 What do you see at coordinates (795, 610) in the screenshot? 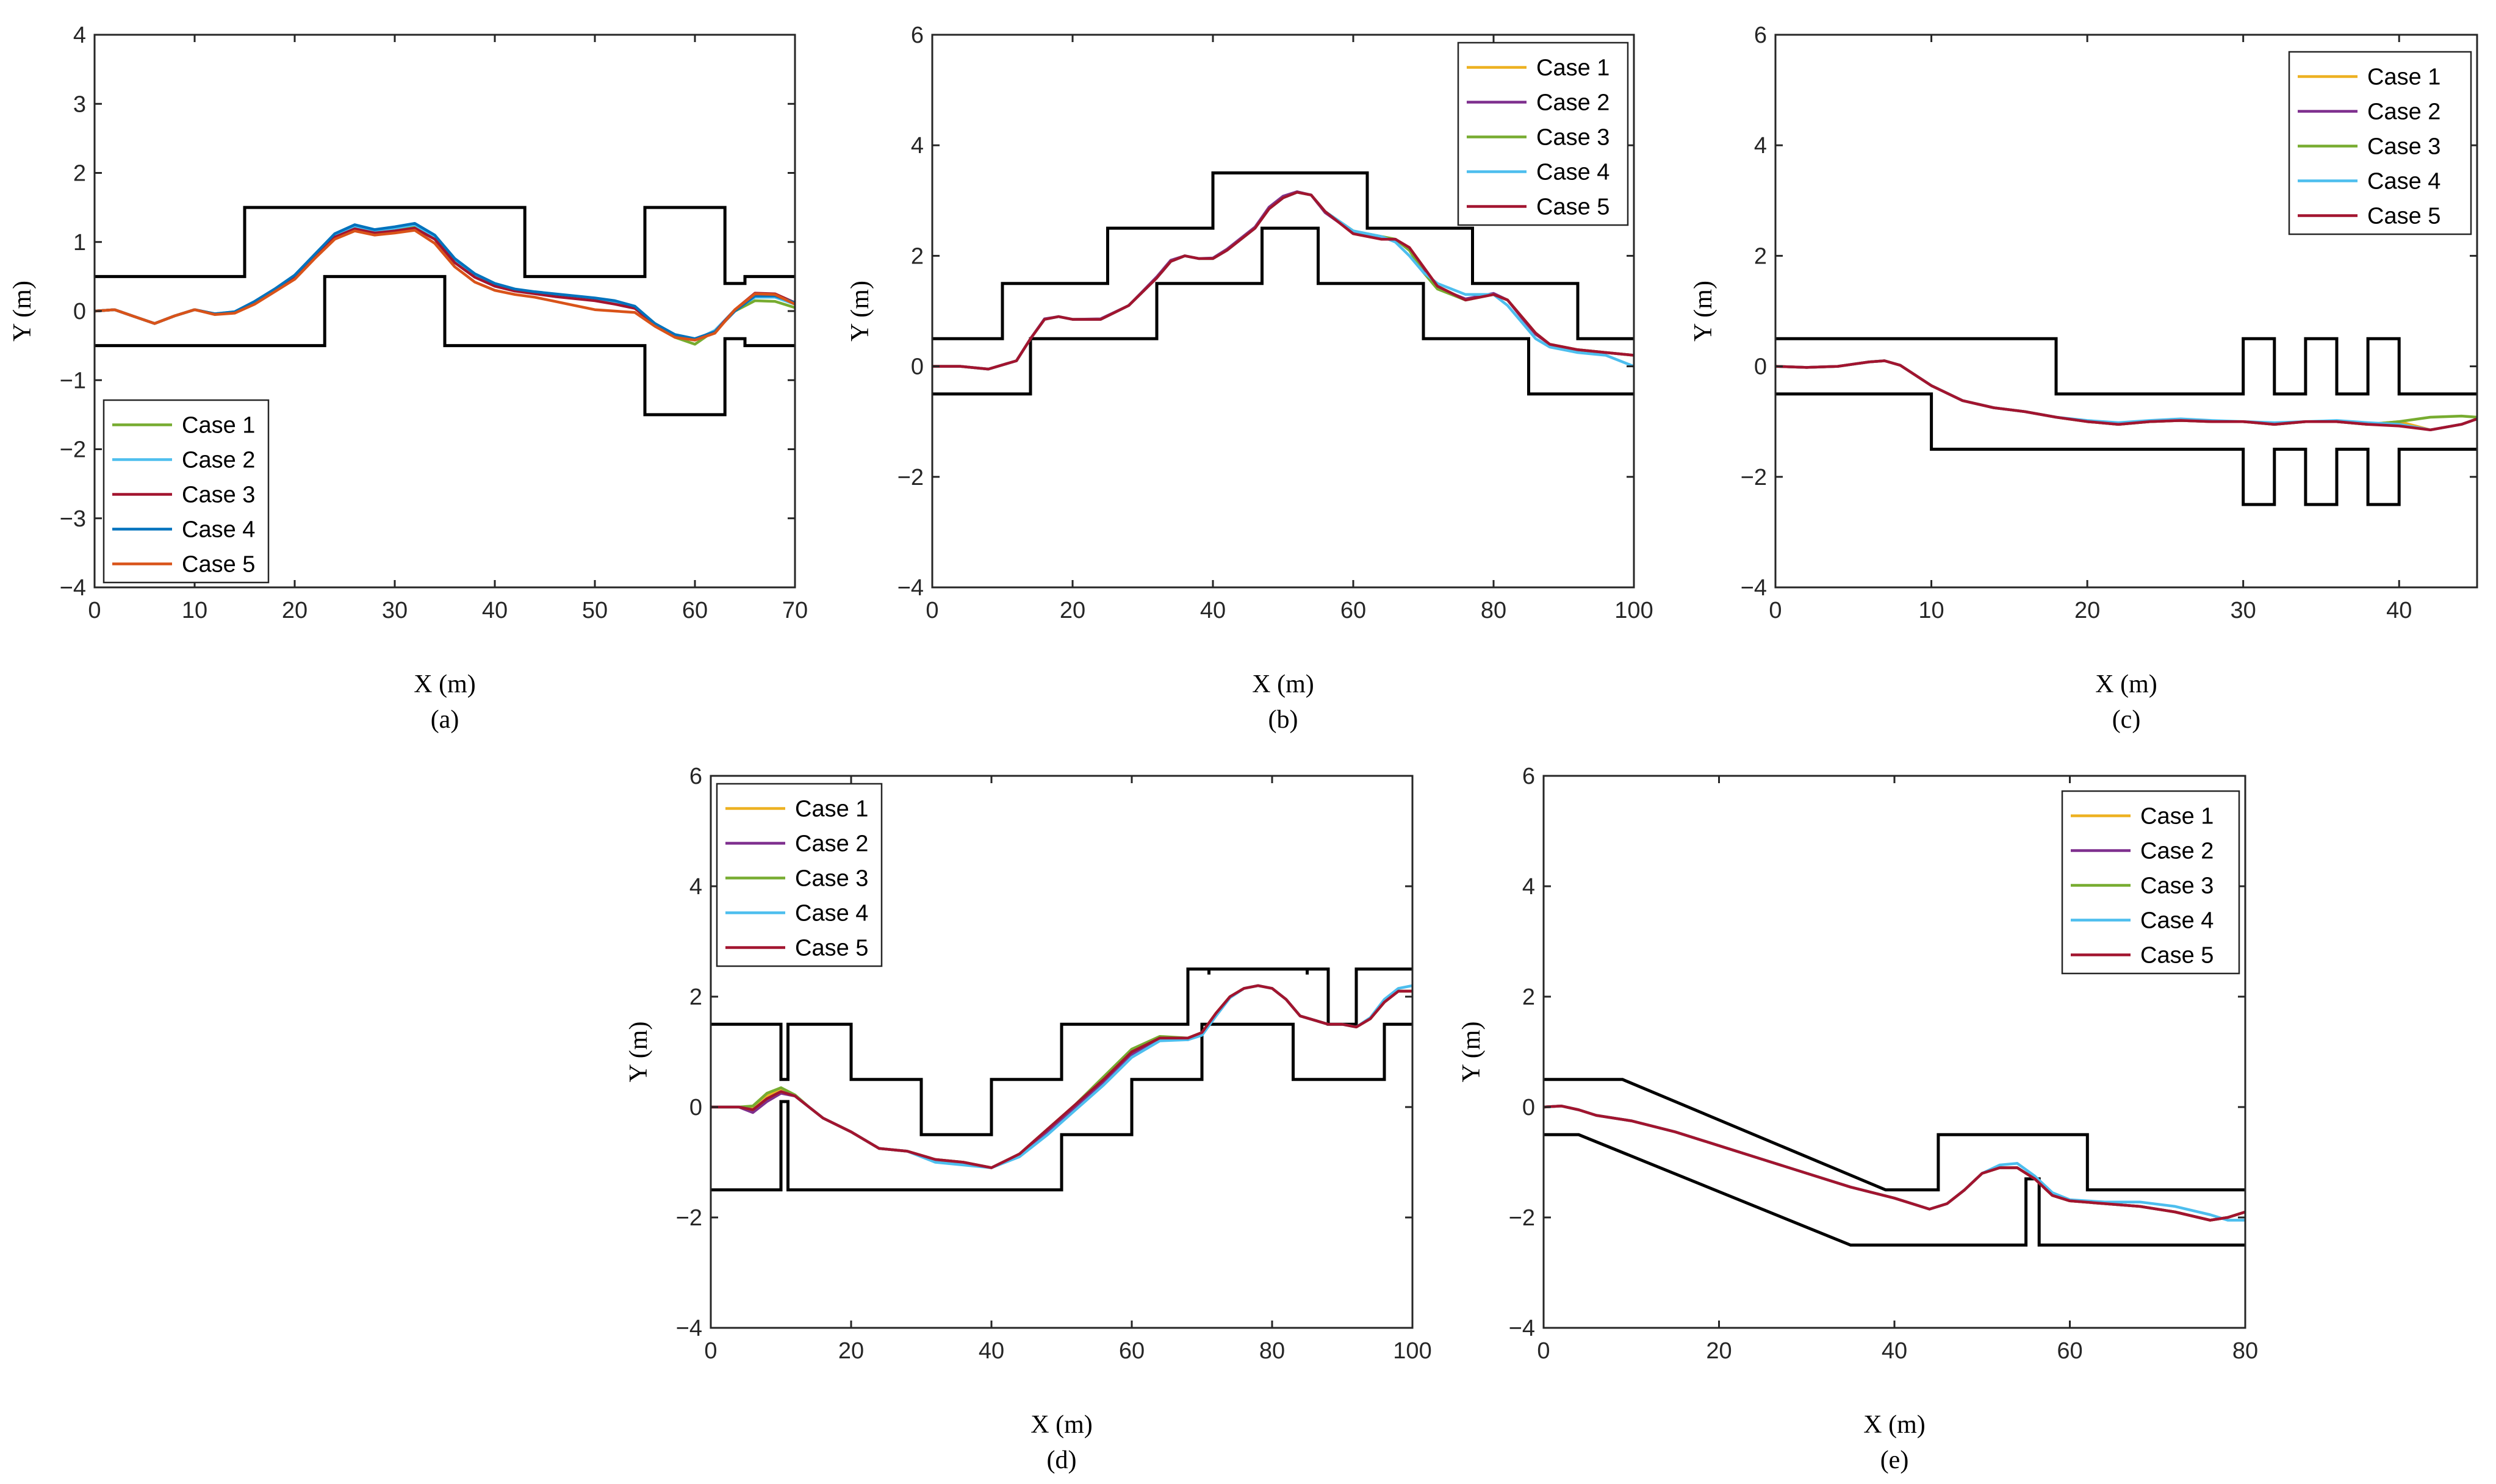
I see `x-tick-label: 70` at bounding box center [795, 610].